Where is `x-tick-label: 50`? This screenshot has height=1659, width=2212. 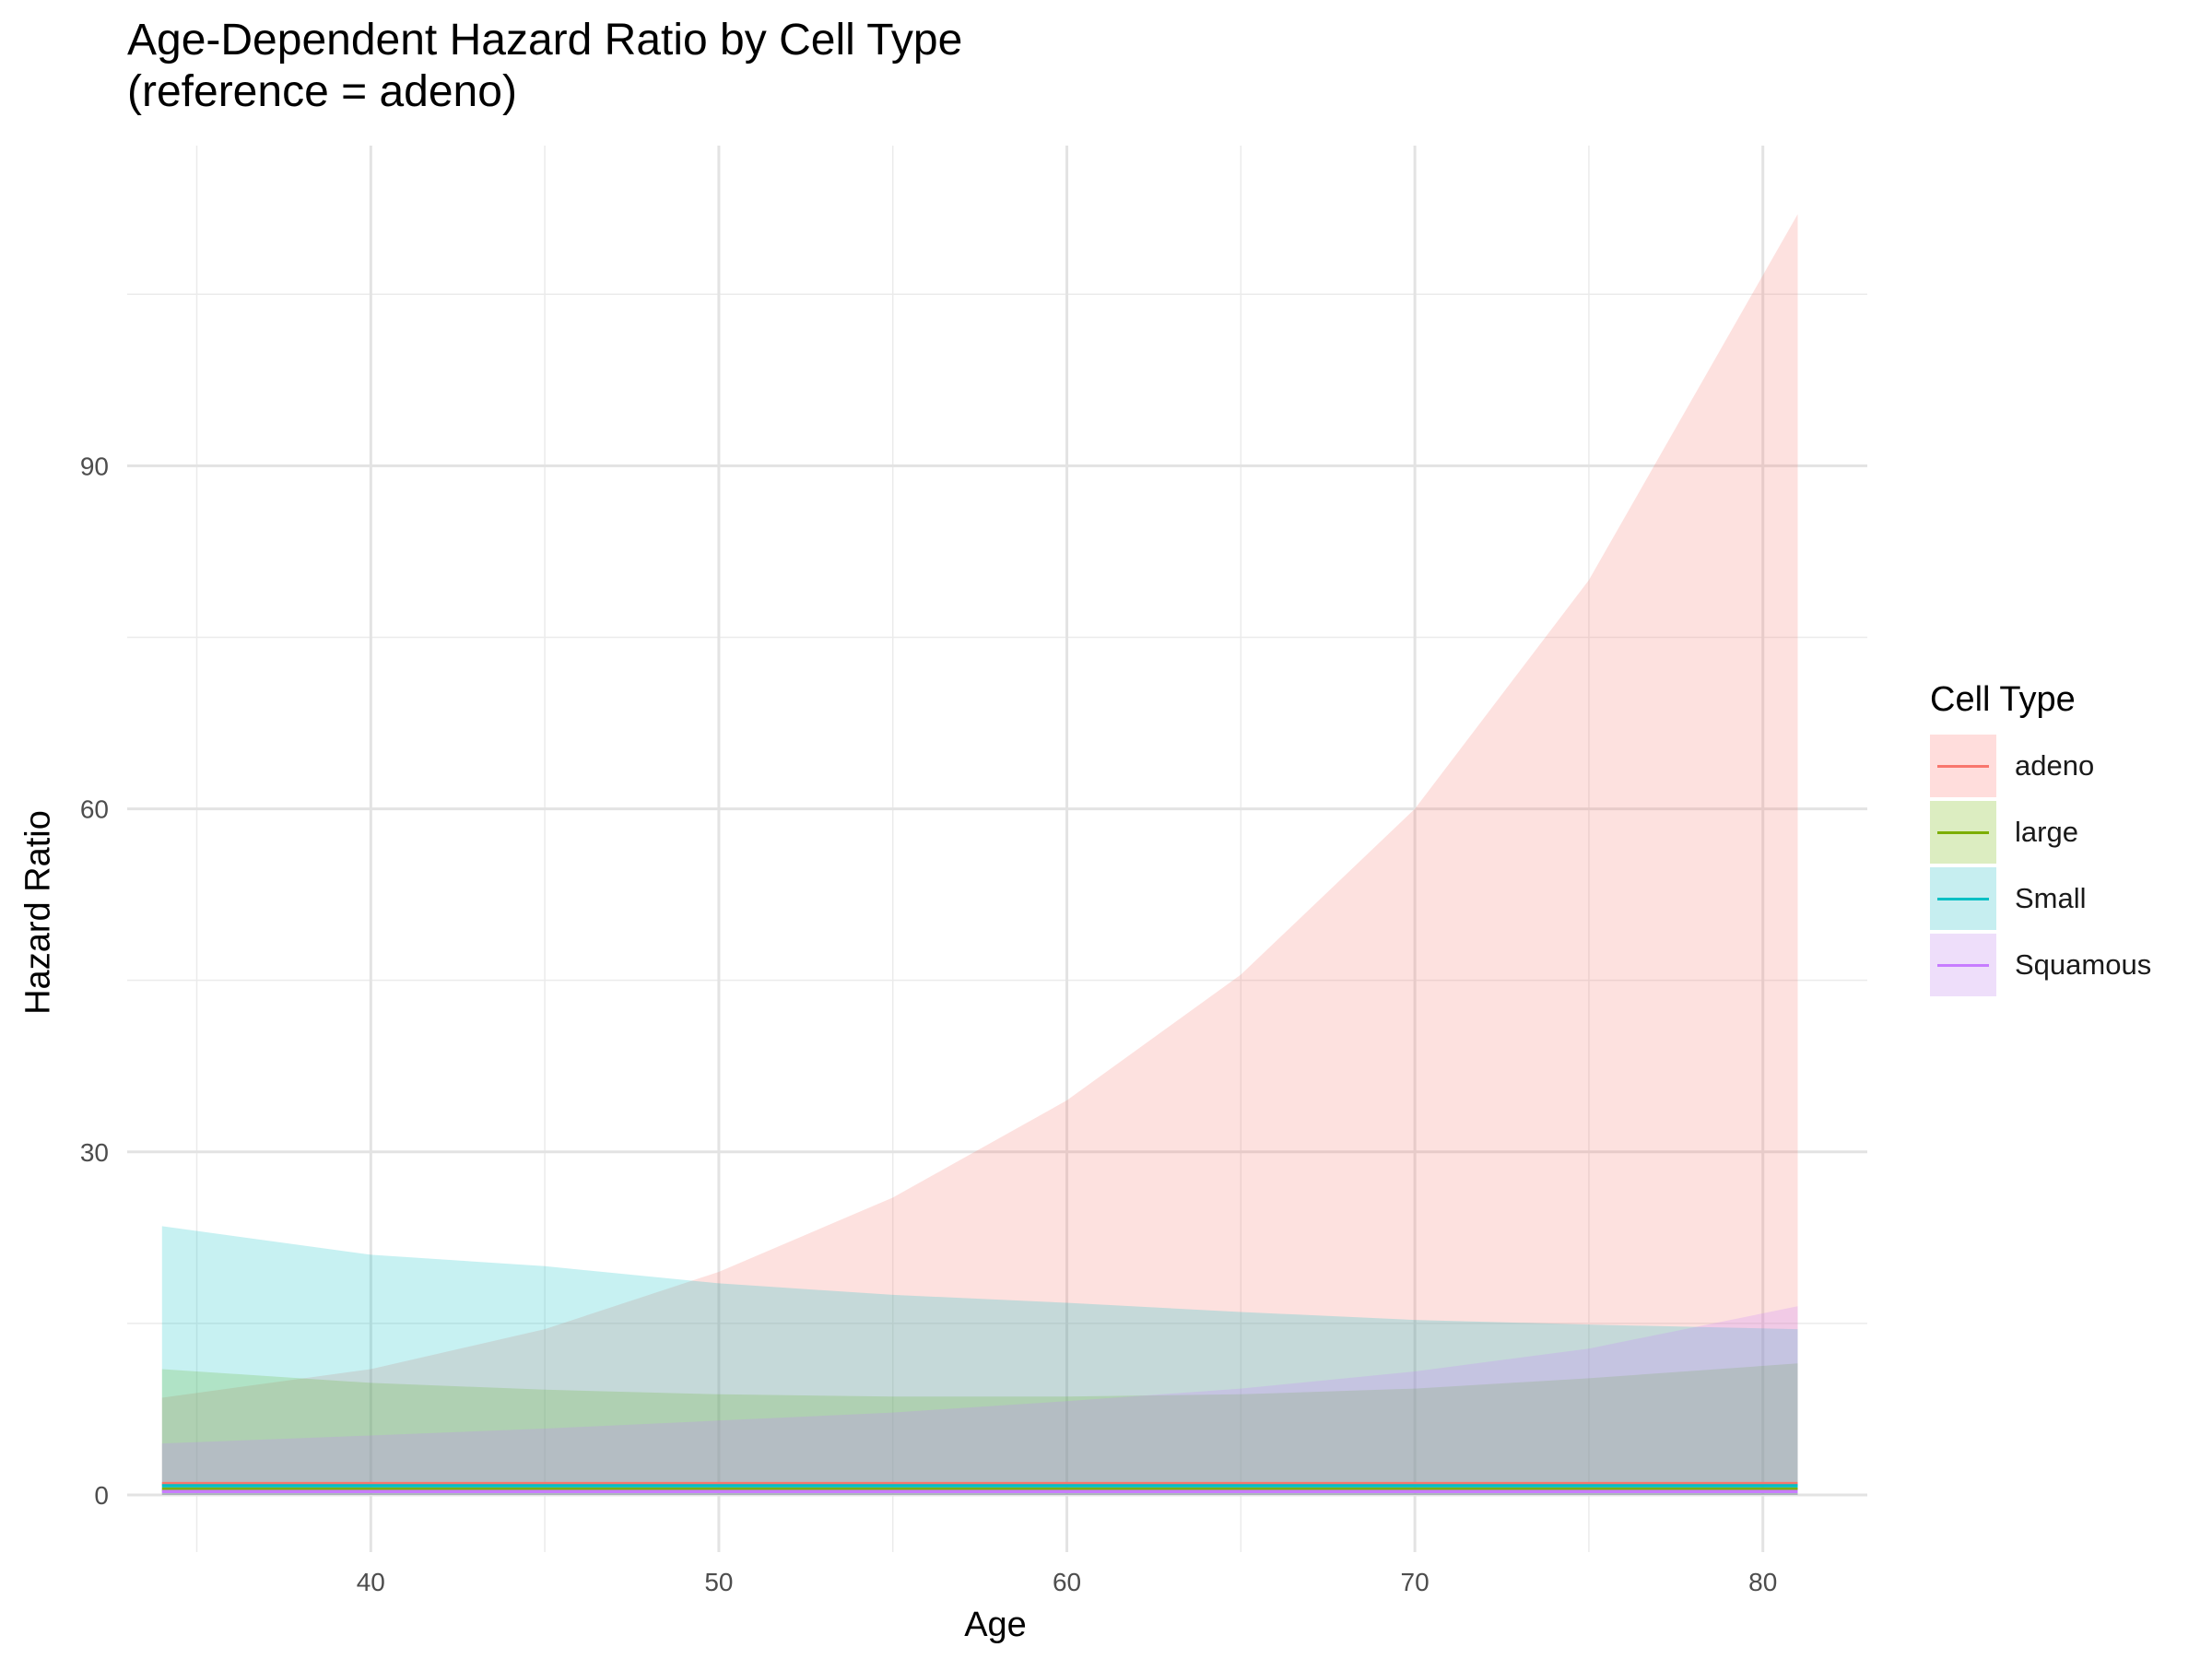
x-tick-label: 50 is located at coordinates (718, 1582).